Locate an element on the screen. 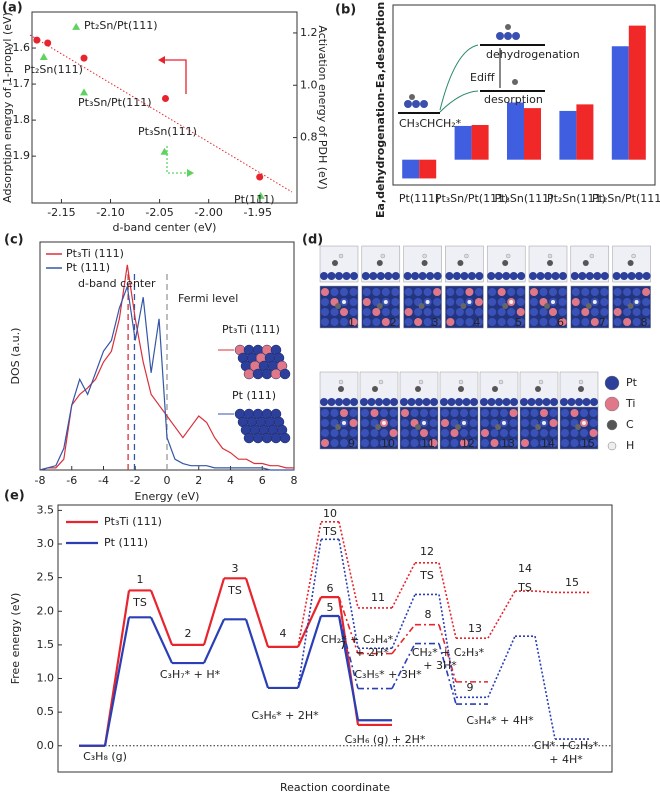  y-axis-title: Free energy (eV) is located at coordinates (15, 639).